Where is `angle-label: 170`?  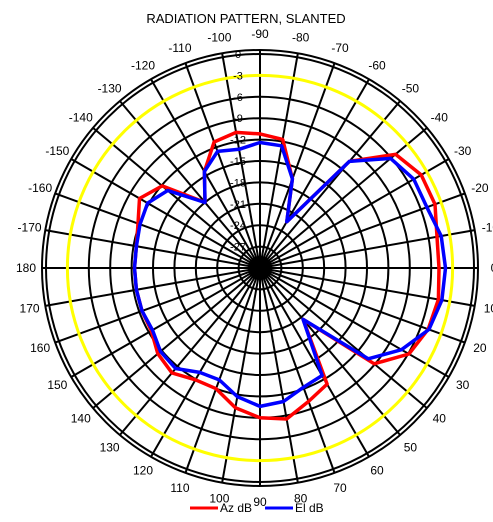 angle-label: 170 is located at coordinates (30, 309).